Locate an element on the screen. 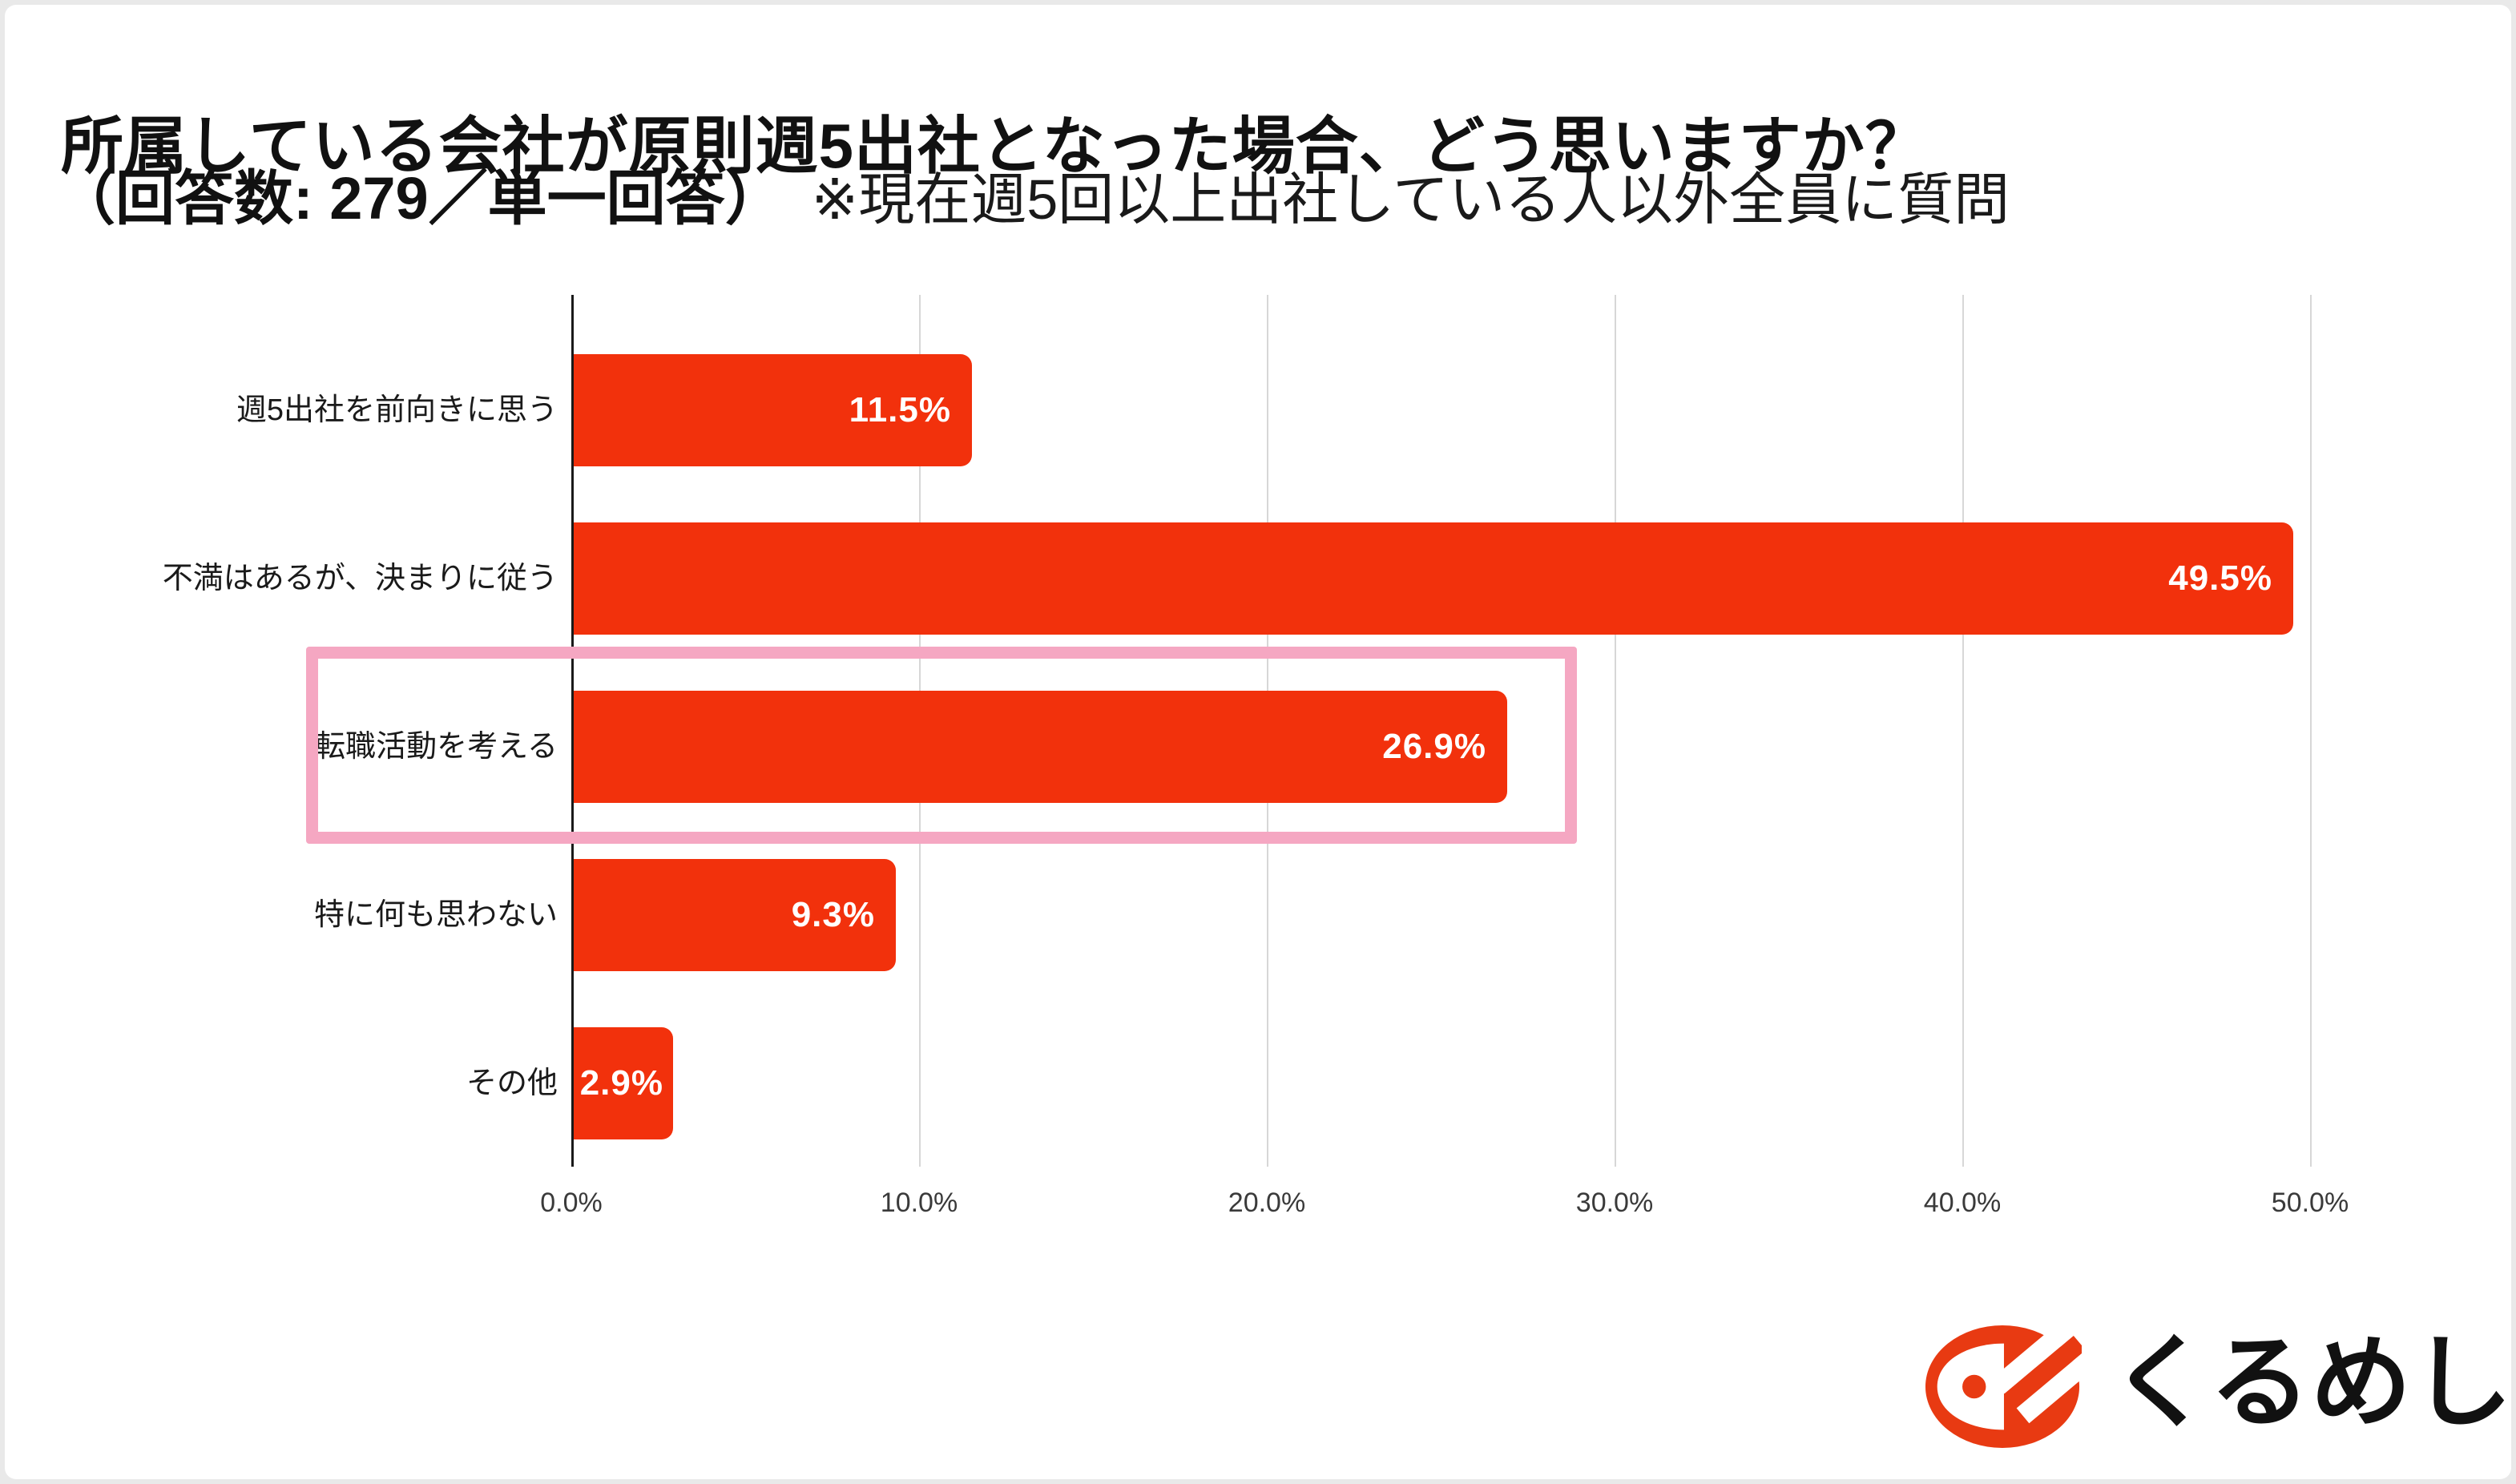  category-label: 特に何も思わない is located at coordinates (435, 915).